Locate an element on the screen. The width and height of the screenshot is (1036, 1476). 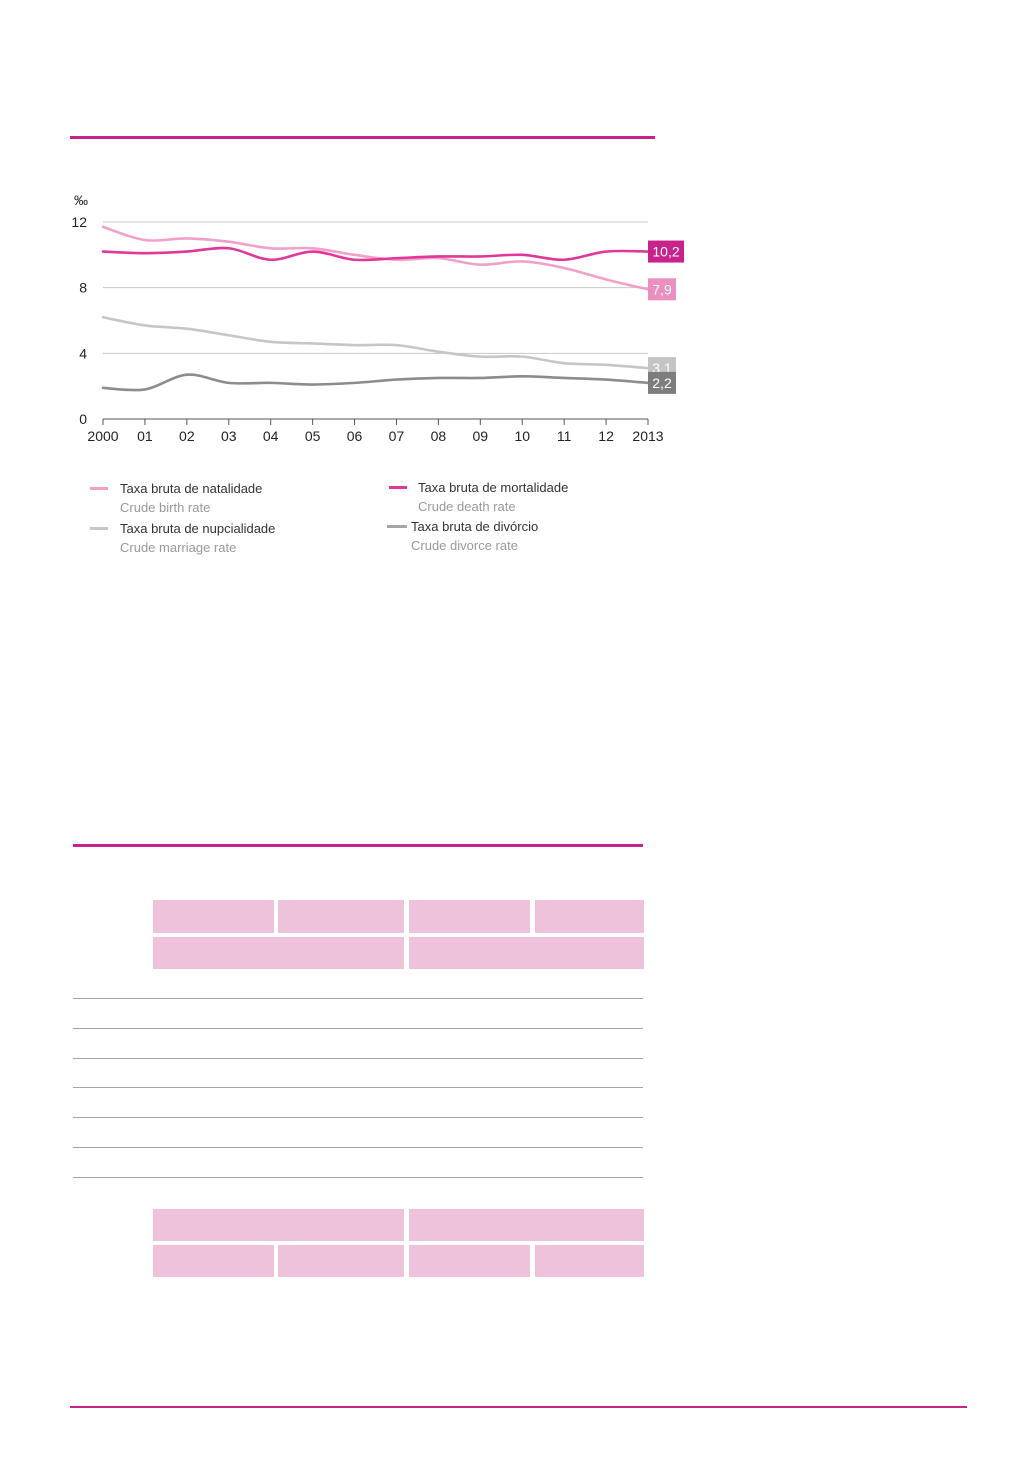
footer-rule is located at coordinates (518, 1407).